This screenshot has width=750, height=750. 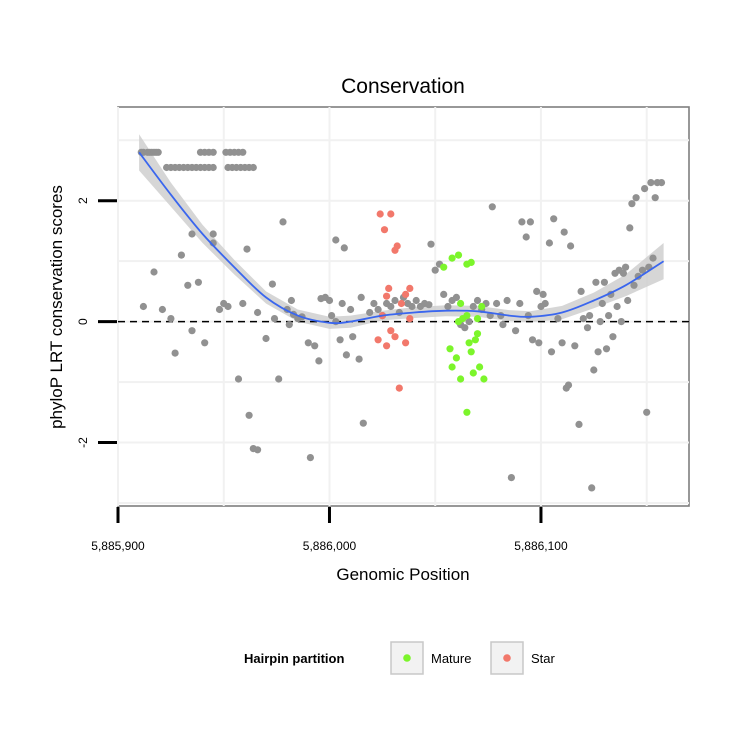 I want to click on y-tick-label: -2, so click(x=83, y=442).